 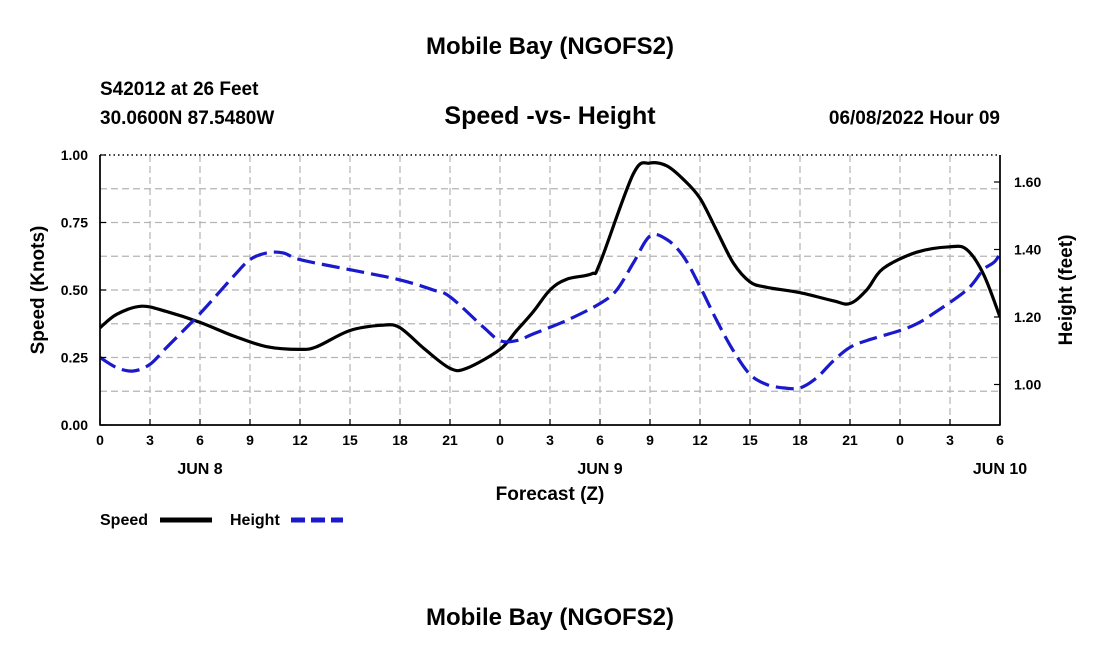 I want to click on chart-title: Speed -vs- Height, so click(x=550, y=116).